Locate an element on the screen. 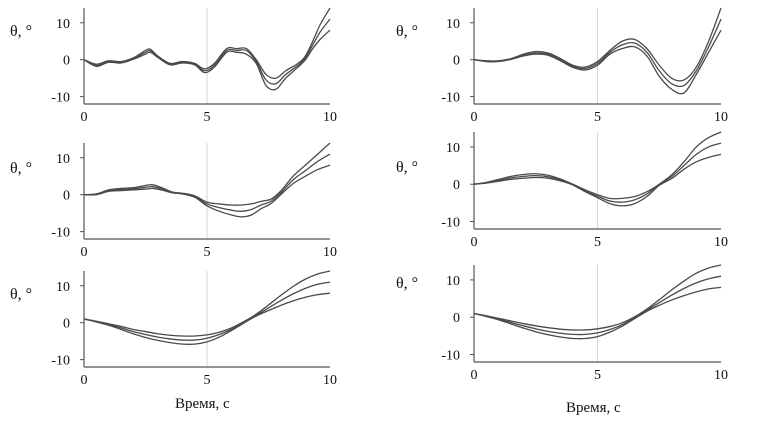 This screenshot has height=430, width=768. x-axis-label-right: Время, с is located at coordinates (593, 408).